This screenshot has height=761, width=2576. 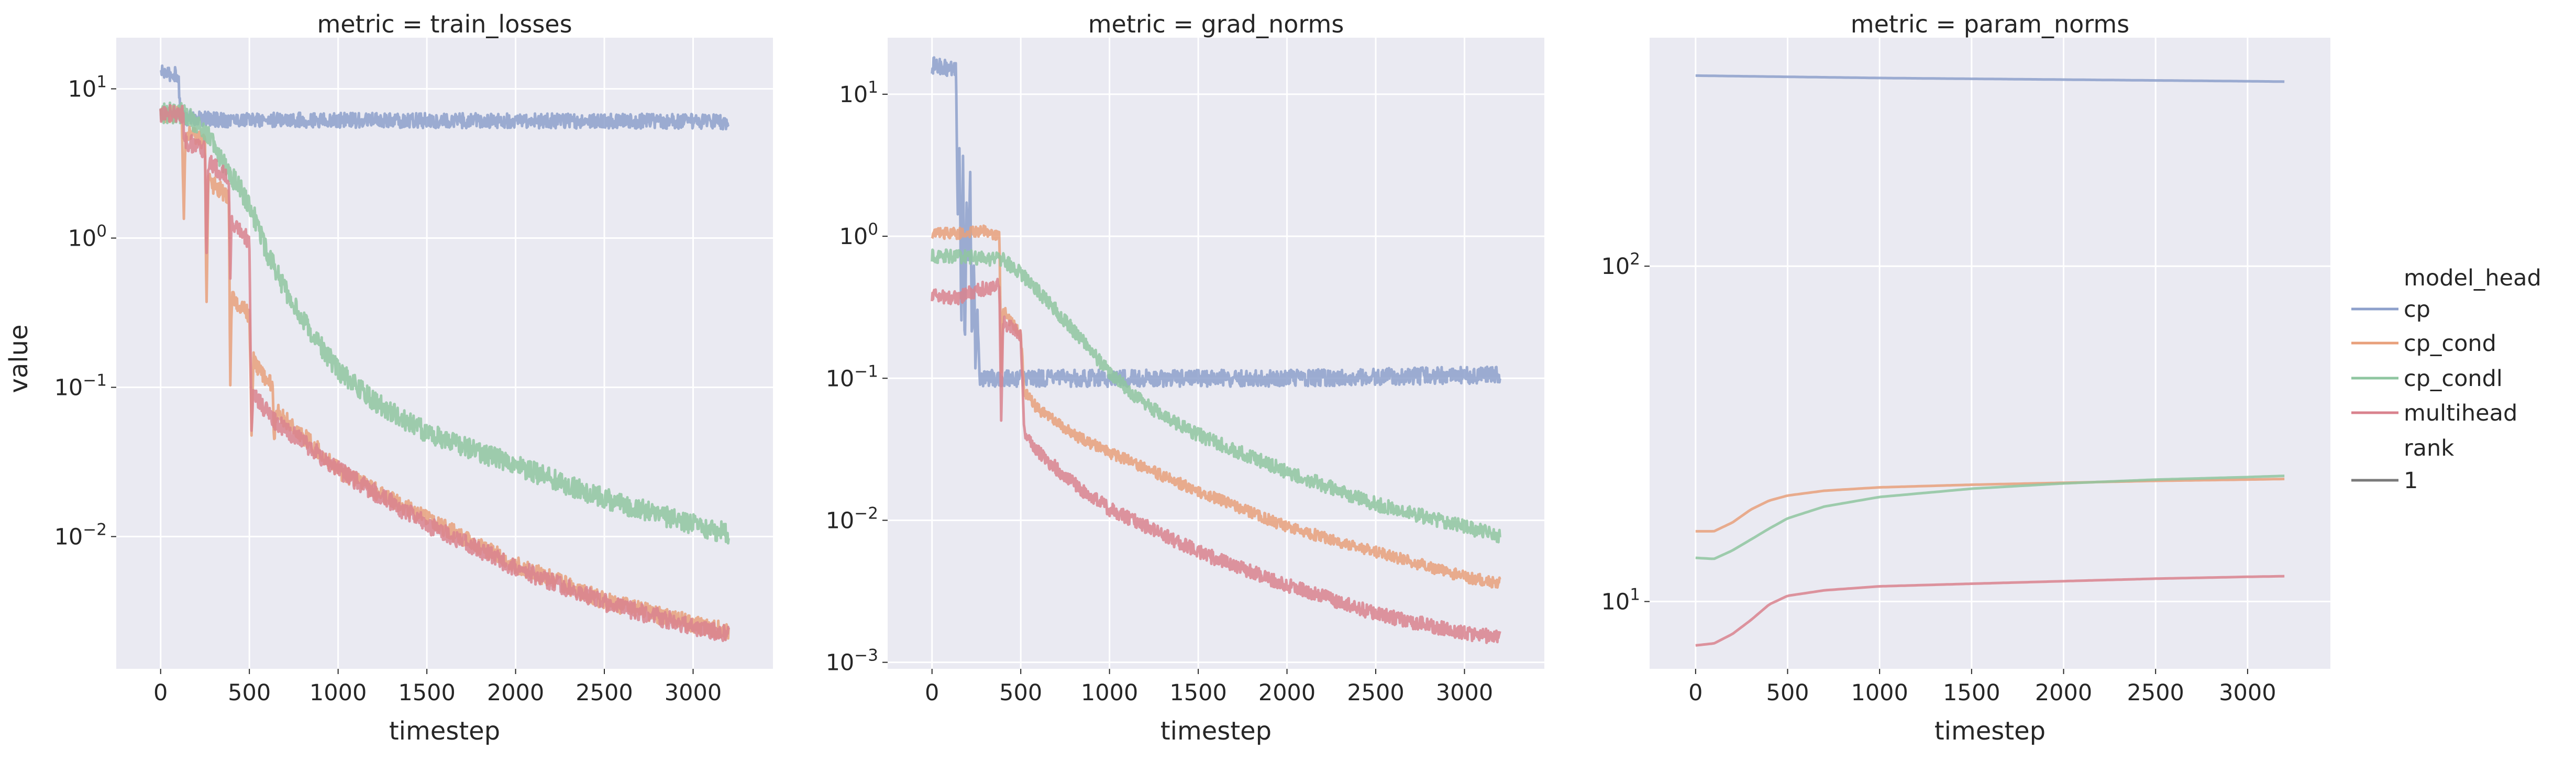 I want to click on y-axis: 10⁻³ 10⁻² 10⁻¹ 10⁰ 10¹, so click(x=857, y=377).